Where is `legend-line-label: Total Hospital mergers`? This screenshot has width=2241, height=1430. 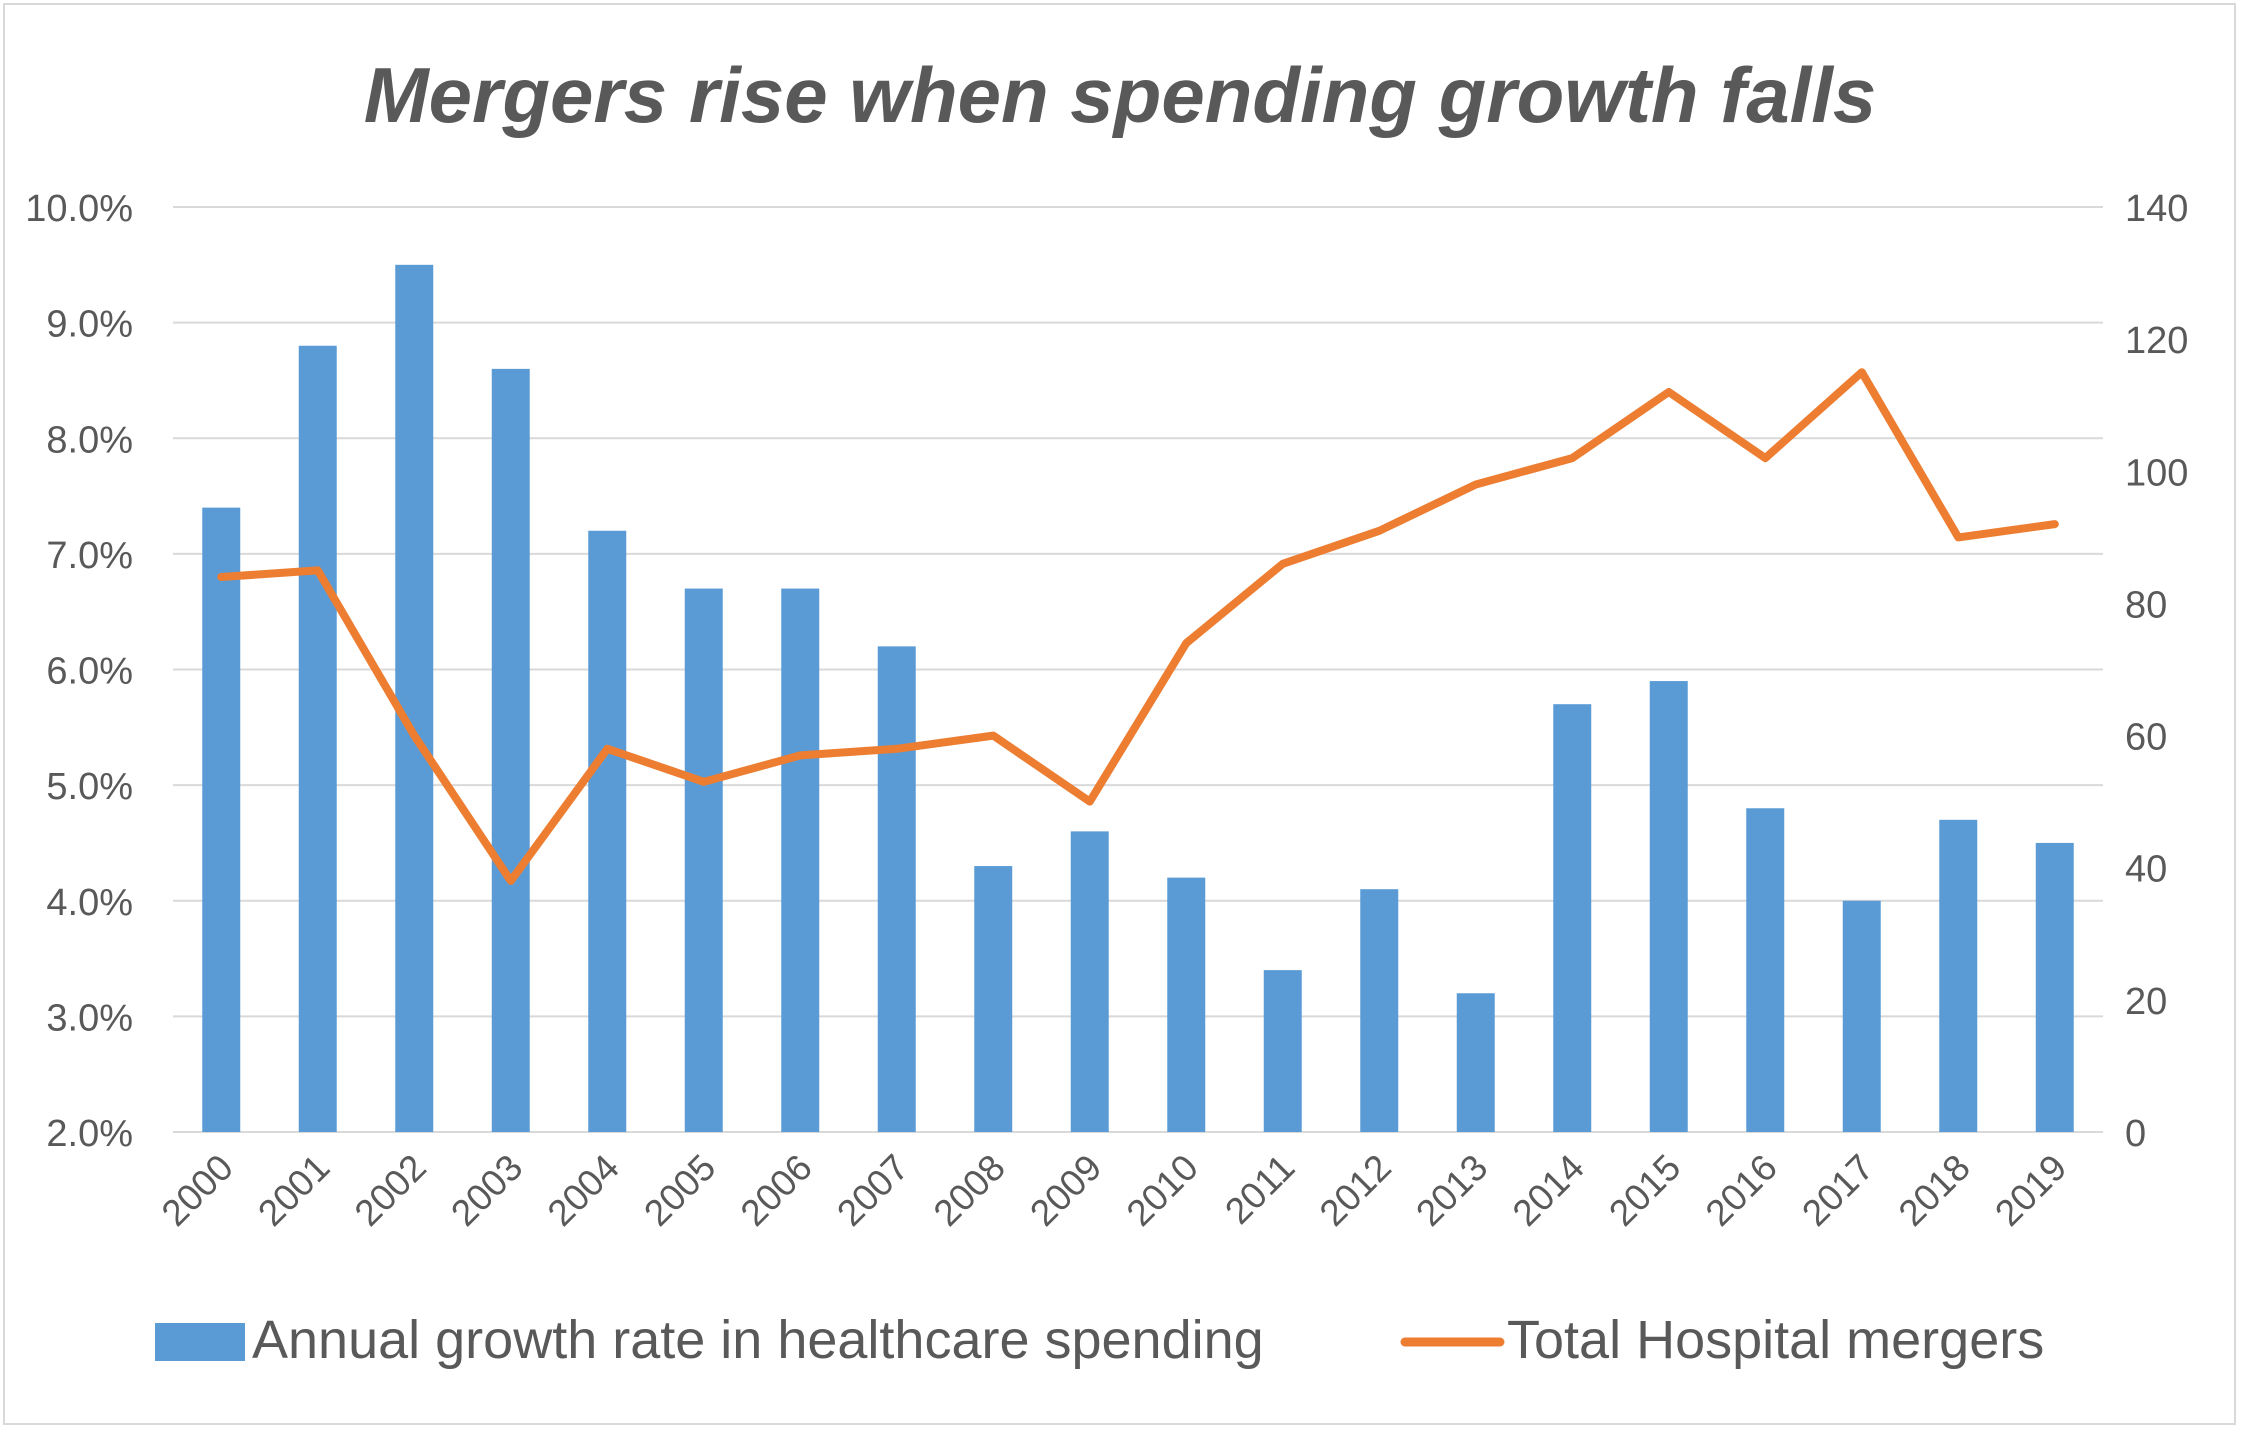 legend-line-label: Total Hospital mergers is located at coordinates (1775, 1340).